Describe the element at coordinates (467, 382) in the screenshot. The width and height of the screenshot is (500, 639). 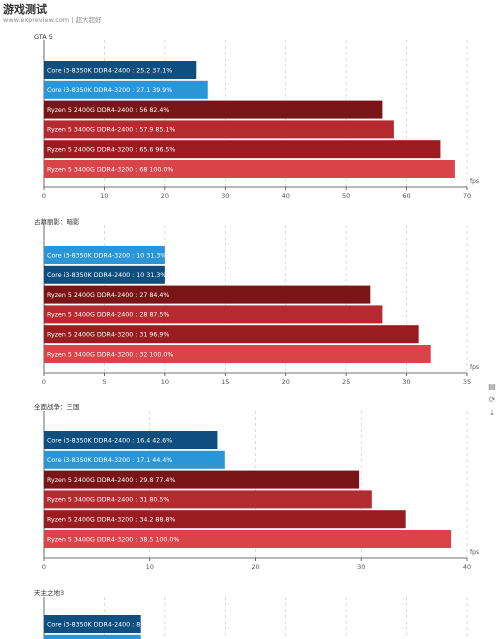
I see `x-tick-label: 35` at that location.